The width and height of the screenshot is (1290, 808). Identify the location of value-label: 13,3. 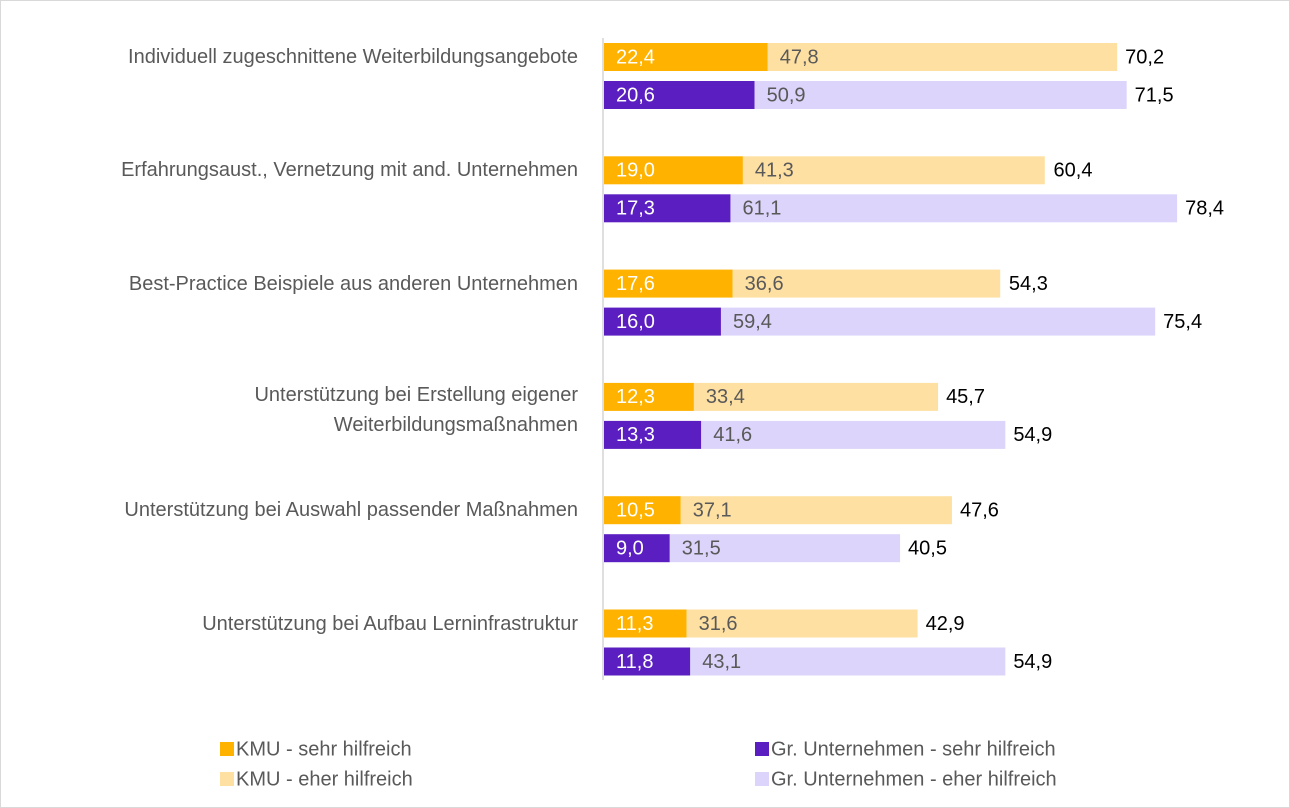
(635, 435).